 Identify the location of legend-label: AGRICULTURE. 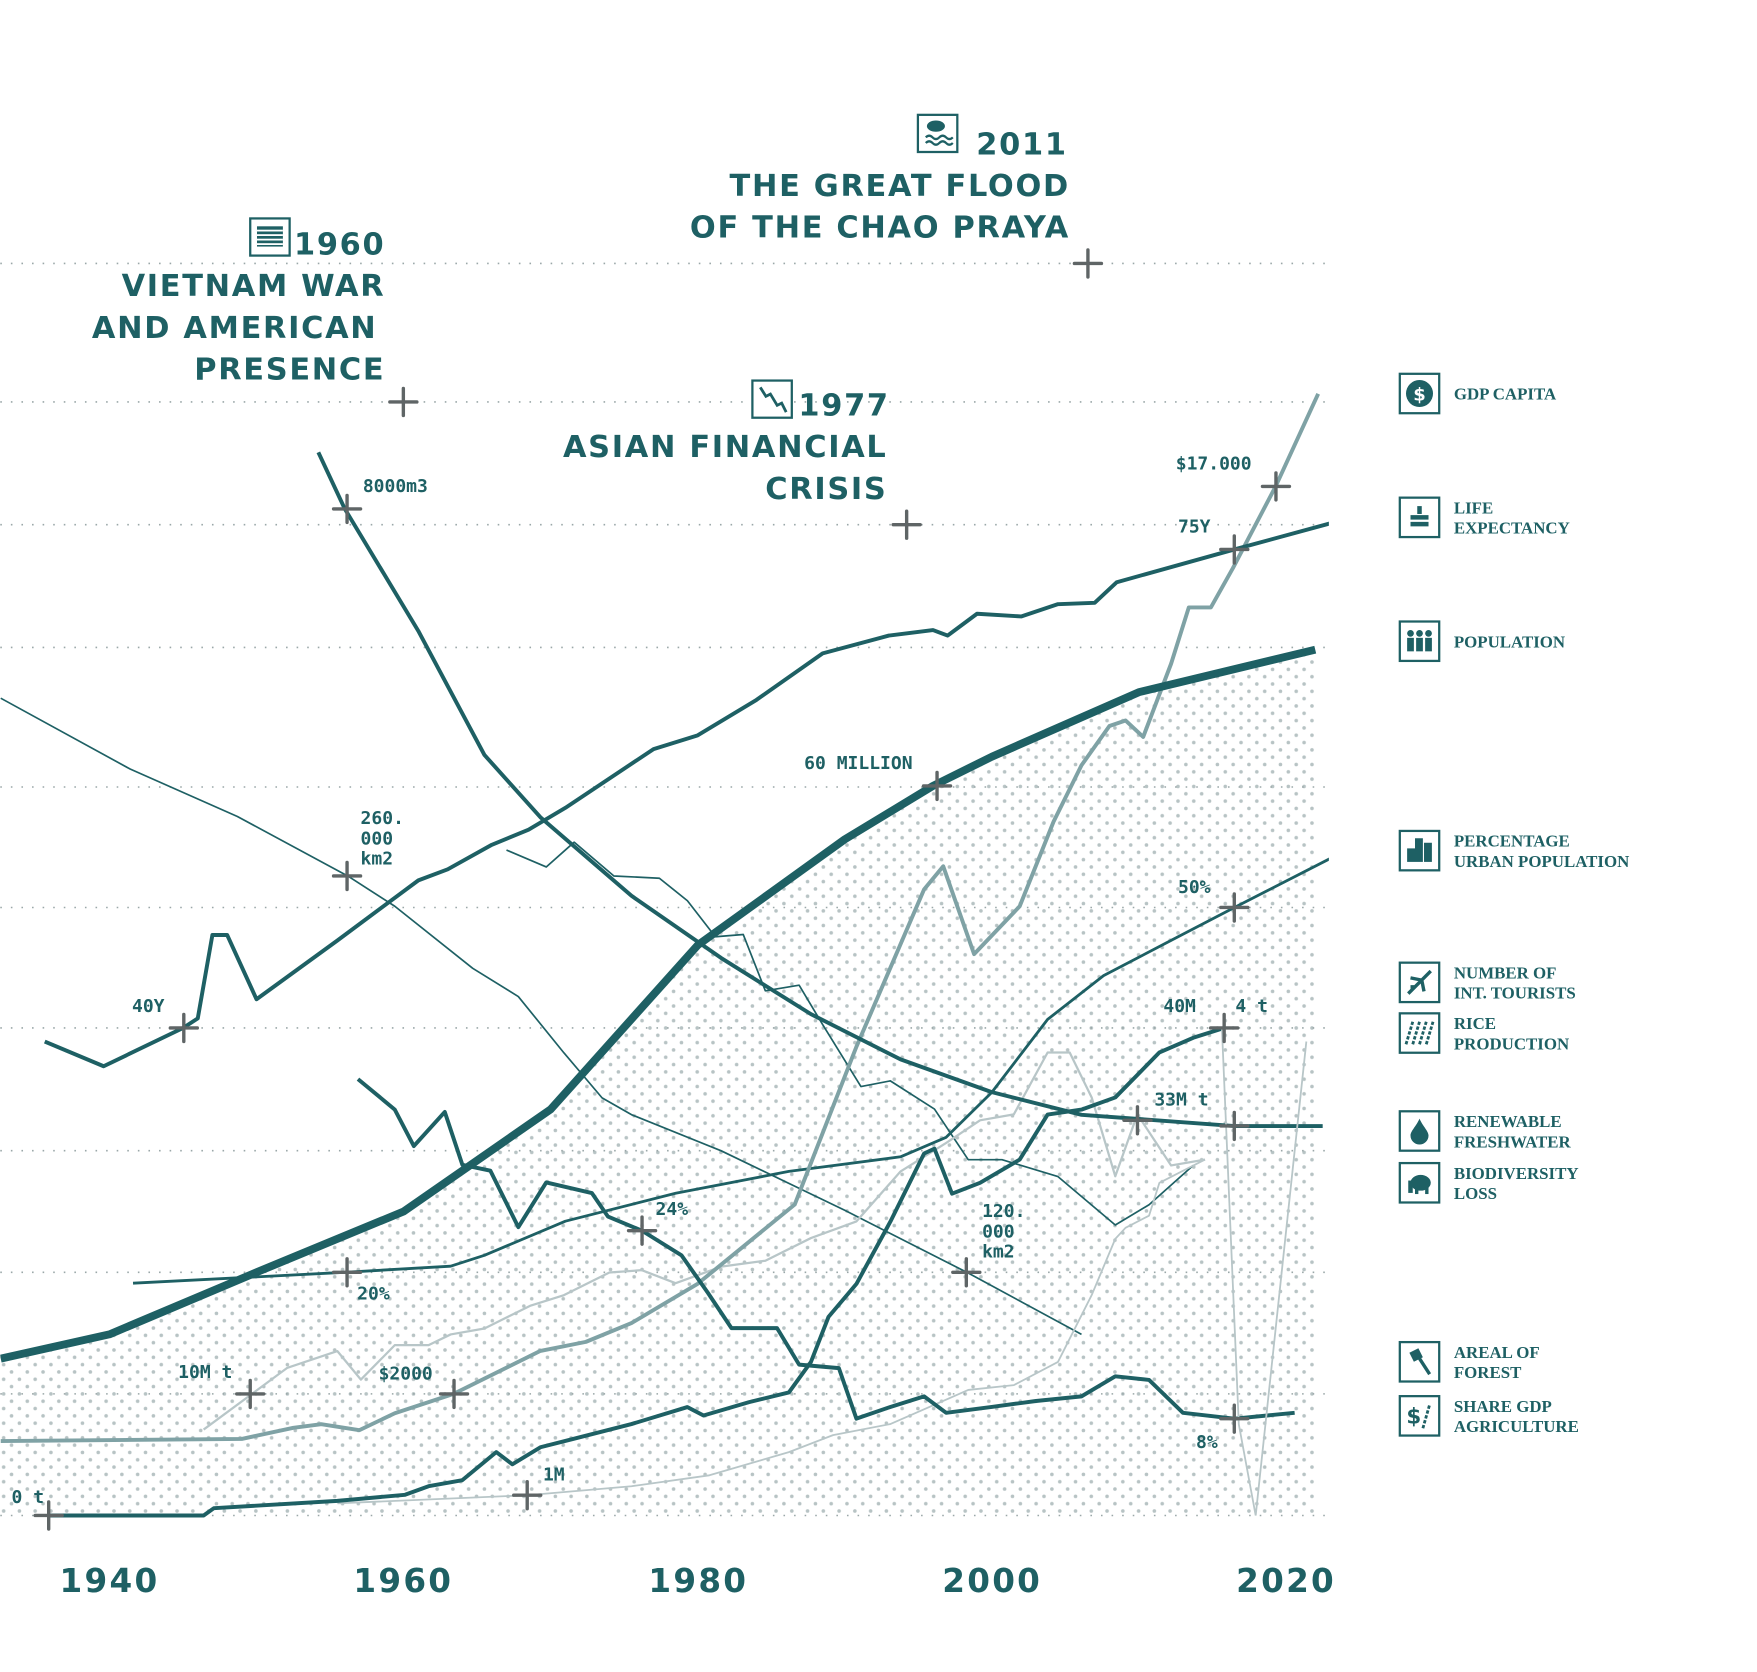
(1516, 1426).